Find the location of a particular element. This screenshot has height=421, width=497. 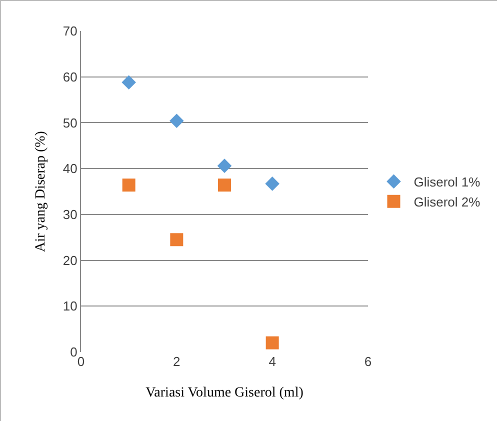

y-axis-title: Air yang Diserap (%) is located at coordinates (41, 191).